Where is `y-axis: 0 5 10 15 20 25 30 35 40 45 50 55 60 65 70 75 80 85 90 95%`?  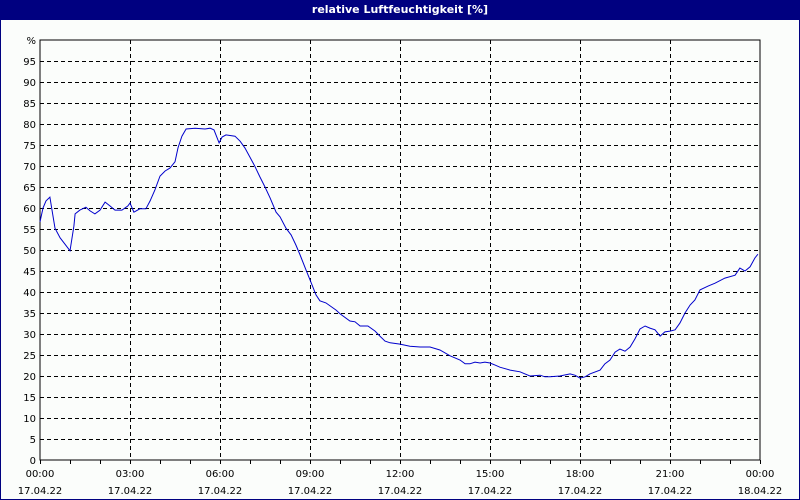
y-axis: 0 5 10 15 20 25 30 35 40 45 50 55 60 65 70 75 80 85 90 95% is located at coordinates (29, 251).